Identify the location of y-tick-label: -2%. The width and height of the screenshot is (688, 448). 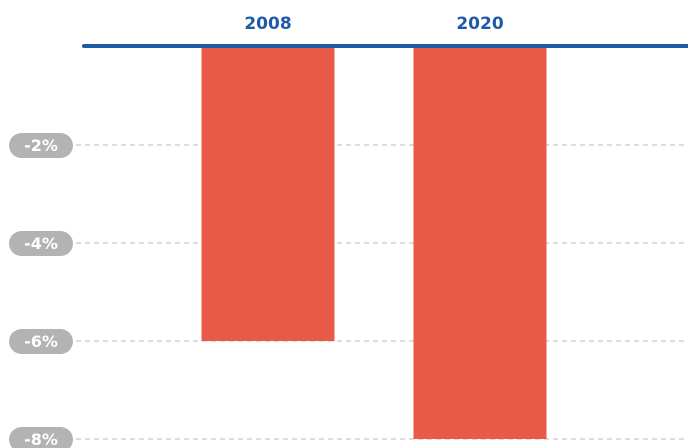
(41, 145).